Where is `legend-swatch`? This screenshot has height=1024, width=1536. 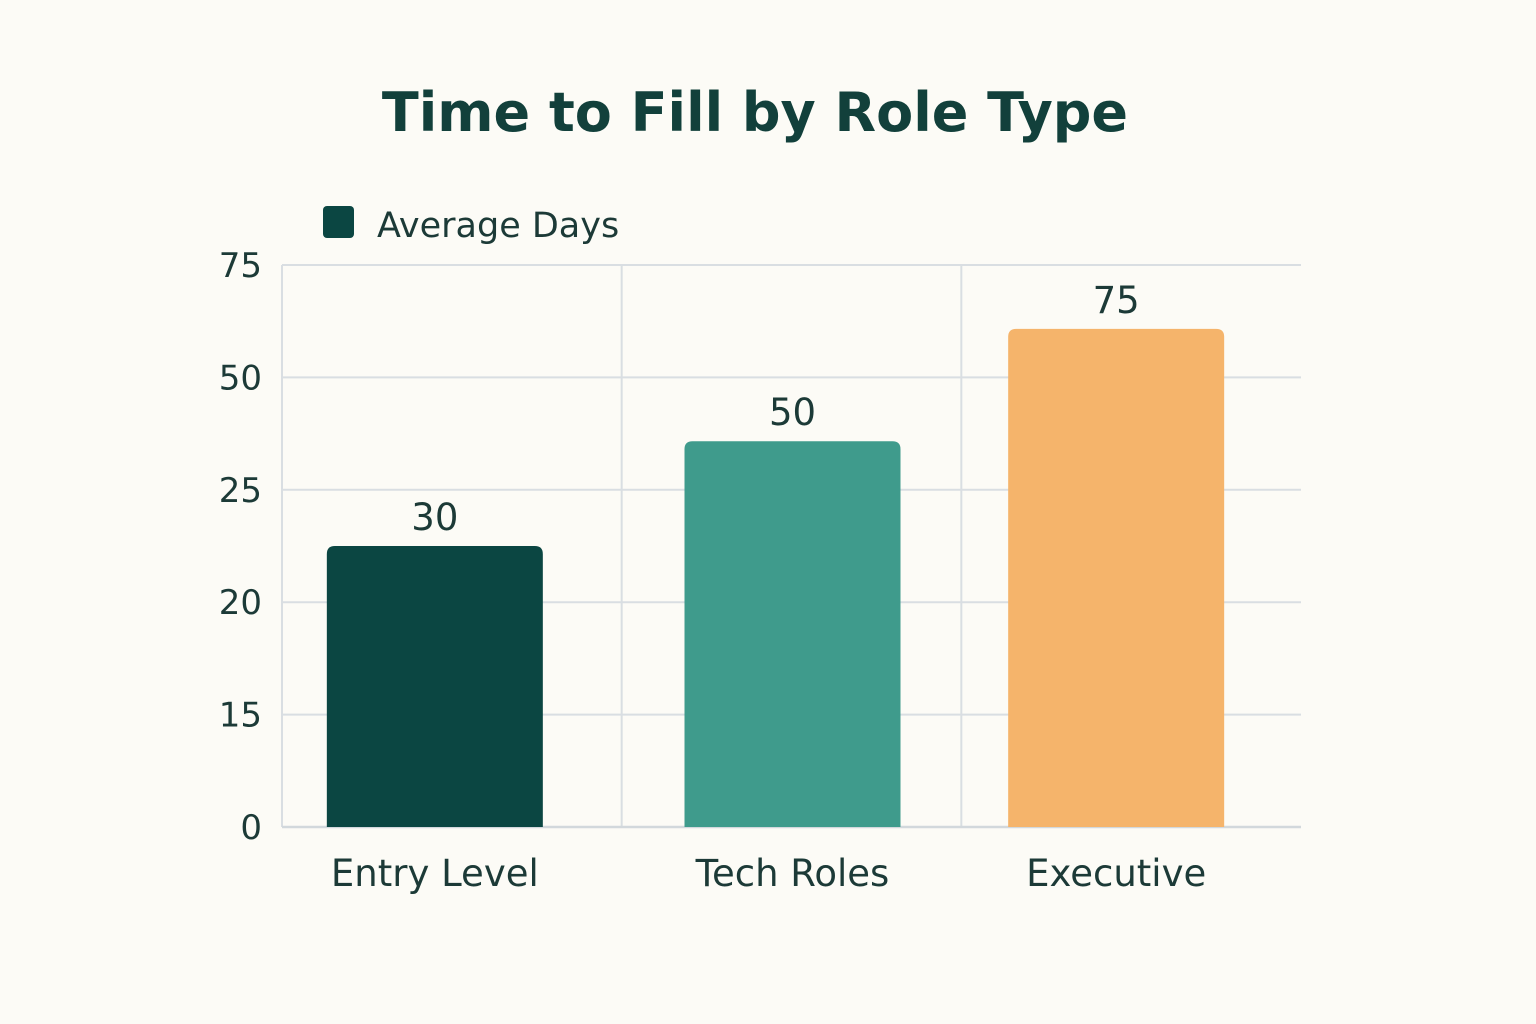
legend-swatch is located at coordinates (338, 222).